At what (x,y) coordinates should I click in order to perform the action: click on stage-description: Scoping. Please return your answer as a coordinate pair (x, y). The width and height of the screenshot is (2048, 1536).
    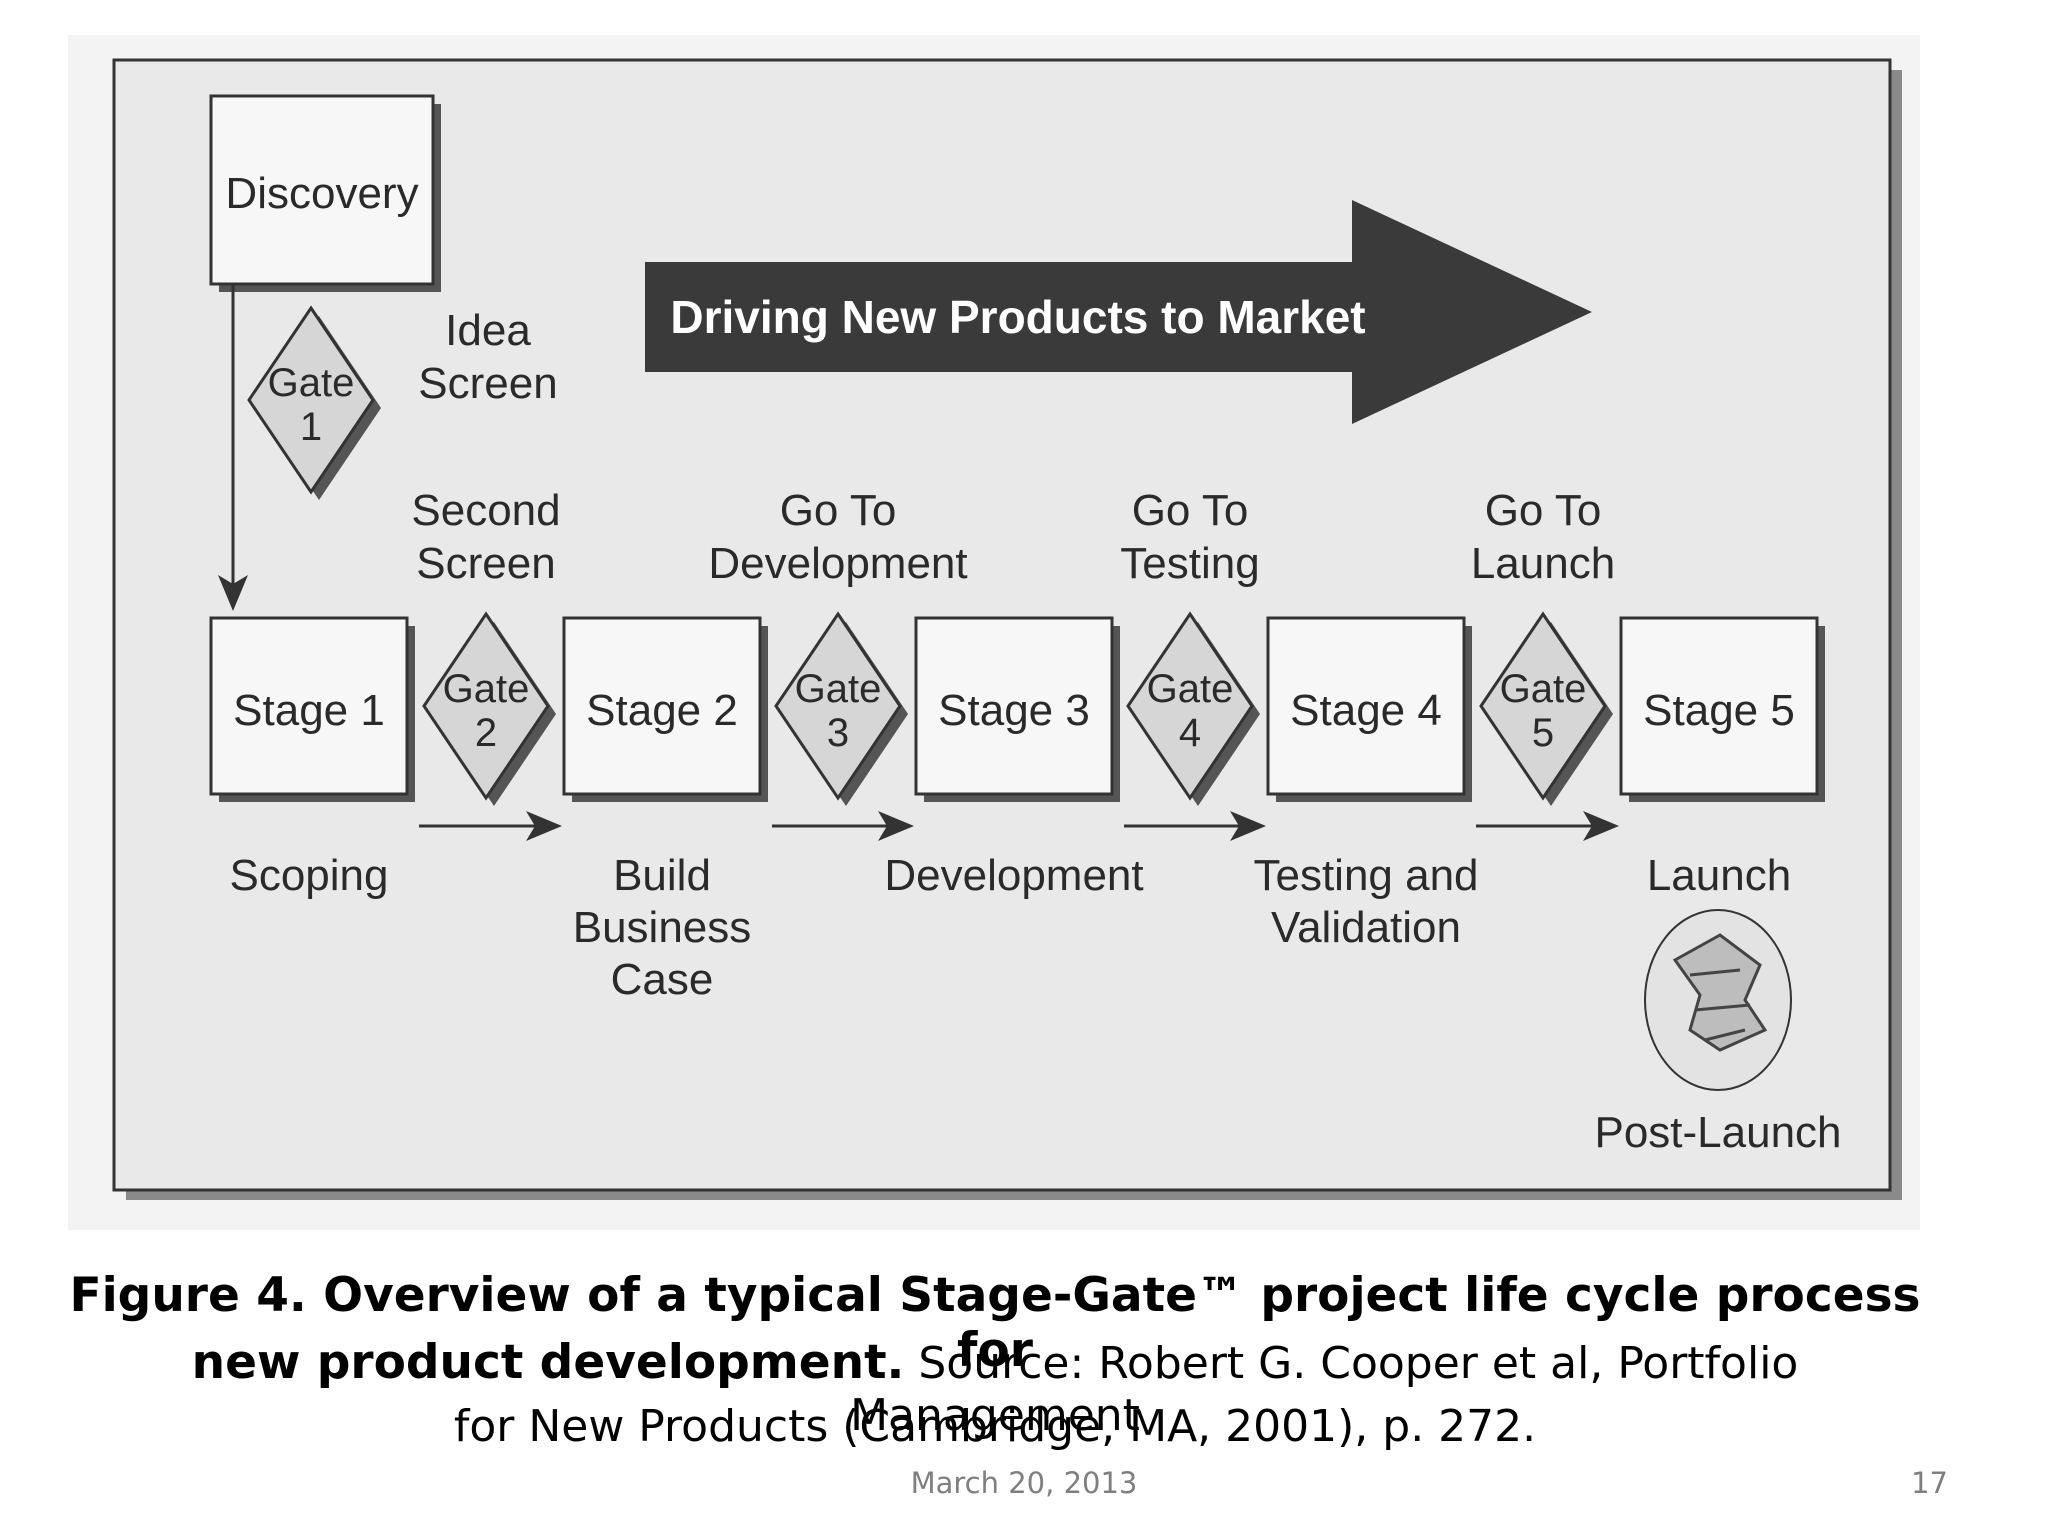
    Looking at the image, I should click on (308, 875).